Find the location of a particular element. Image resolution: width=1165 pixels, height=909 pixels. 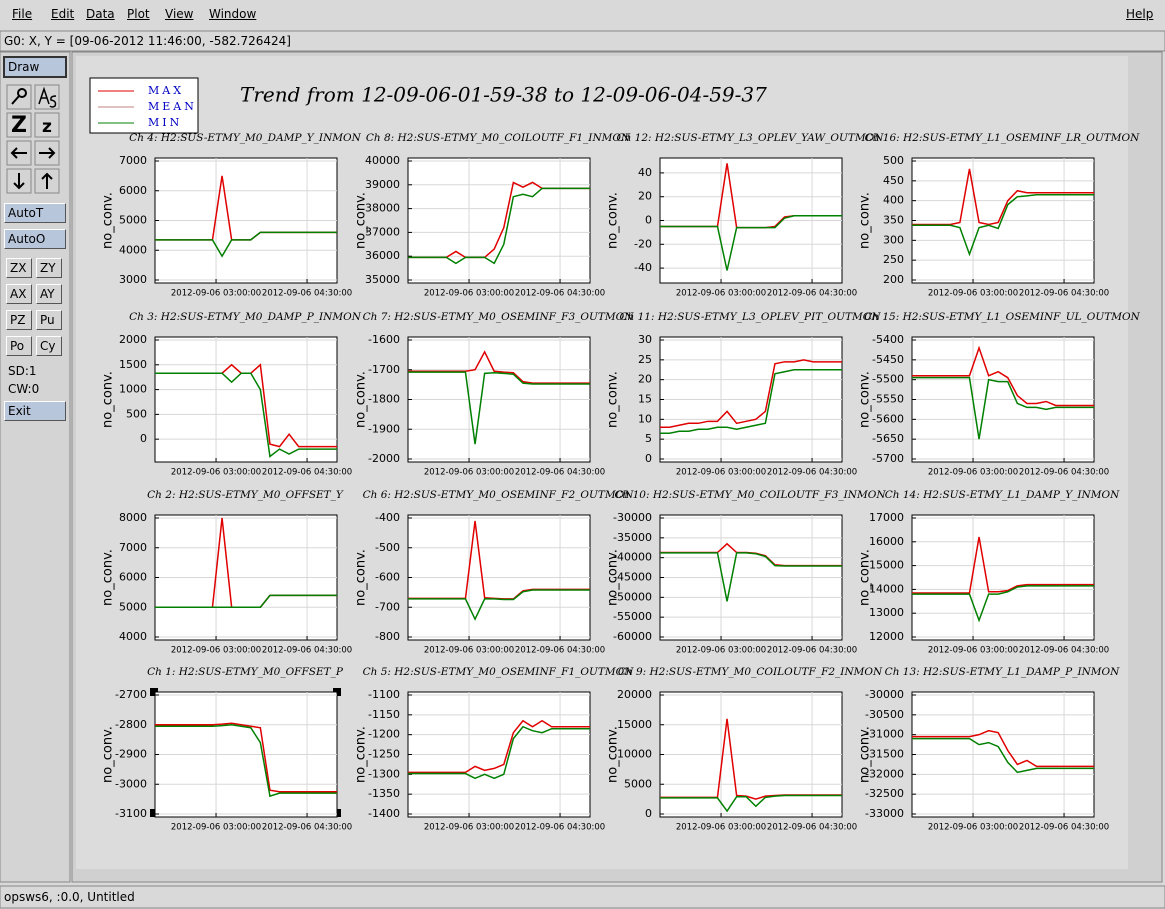

icon-zoom-out is located at coordinates (47, 125).